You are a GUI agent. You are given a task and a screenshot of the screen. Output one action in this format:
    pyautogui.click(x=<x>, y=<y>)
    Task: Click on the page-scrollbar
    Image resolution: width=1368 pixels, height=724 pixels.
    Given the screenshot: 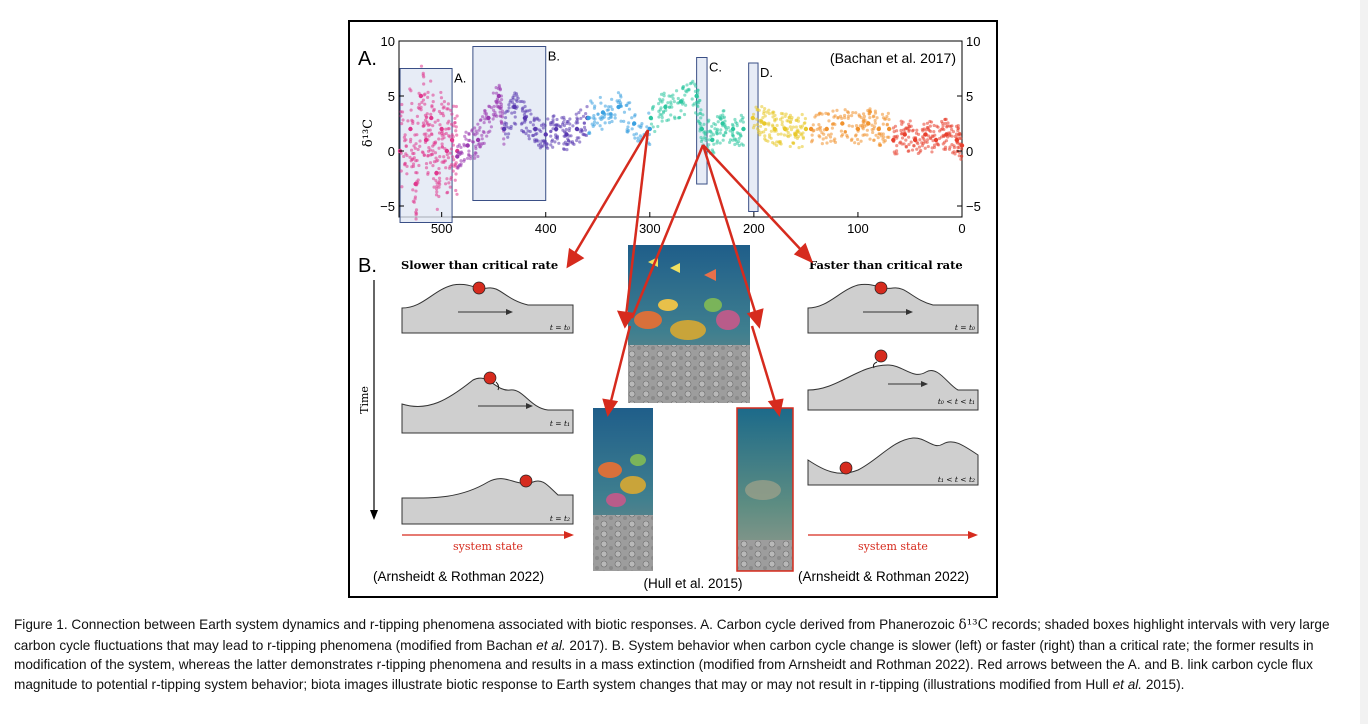 What is the action you would take?
    pyautogui.click(x=1364, y=362)
    